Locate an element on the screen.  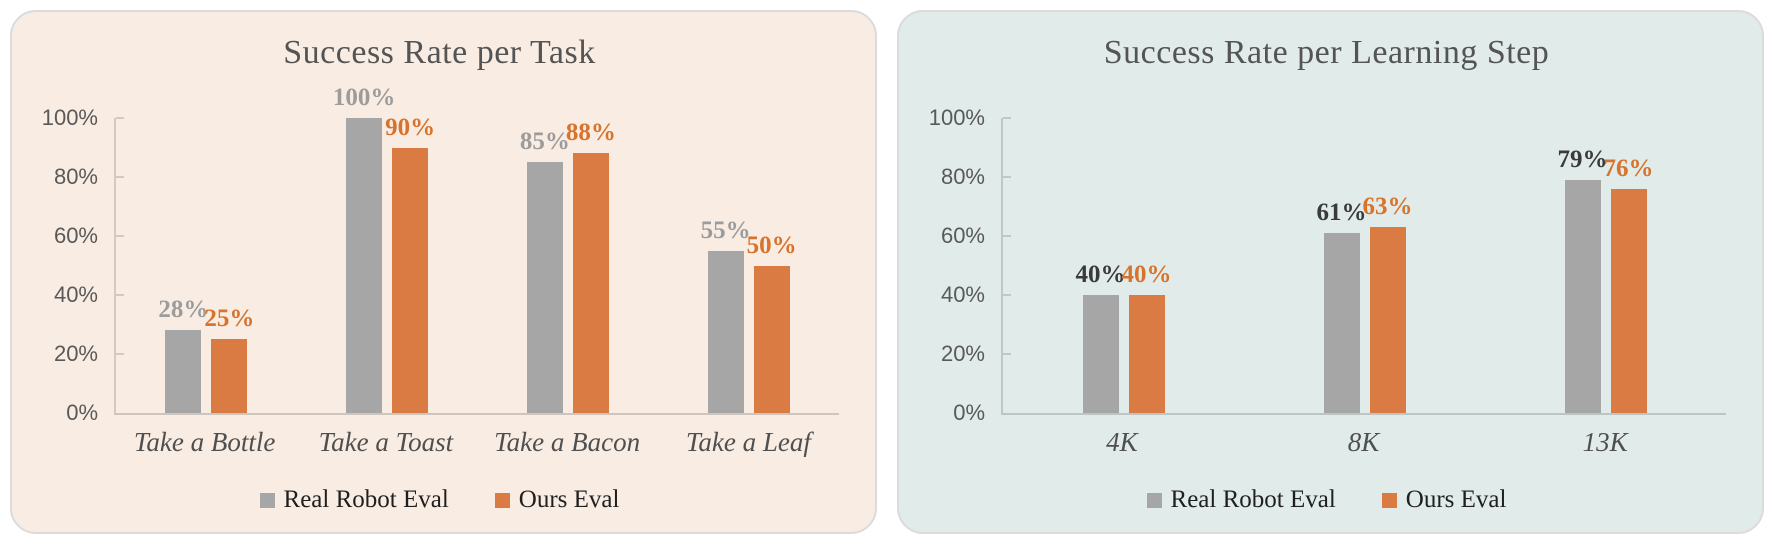
bar-value-label-real-robot-eval-take-a-bottle: 28% is located at coordinates (183, 310).